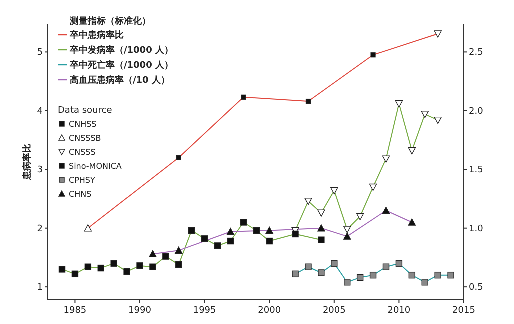 This screenshot has width=514, height=324. Describe the element at coordinates (83, 124) in the screenshot. I see `legend-label: CNHSS` at that location.